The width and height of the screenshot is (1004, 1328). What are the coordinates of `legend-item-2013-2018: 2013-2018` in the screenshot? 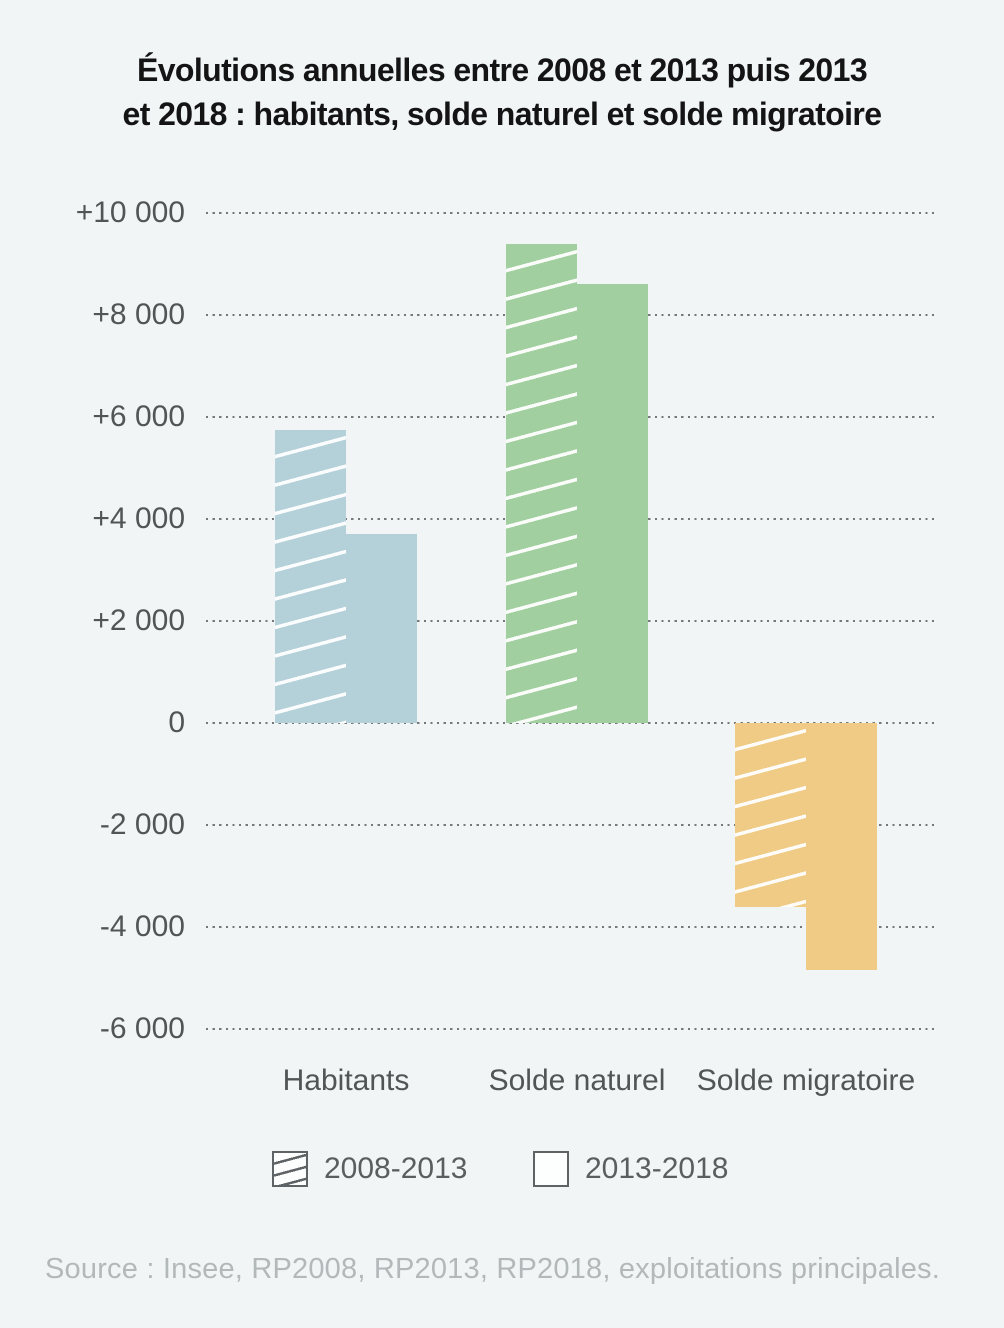 It's located at (630, 1169).